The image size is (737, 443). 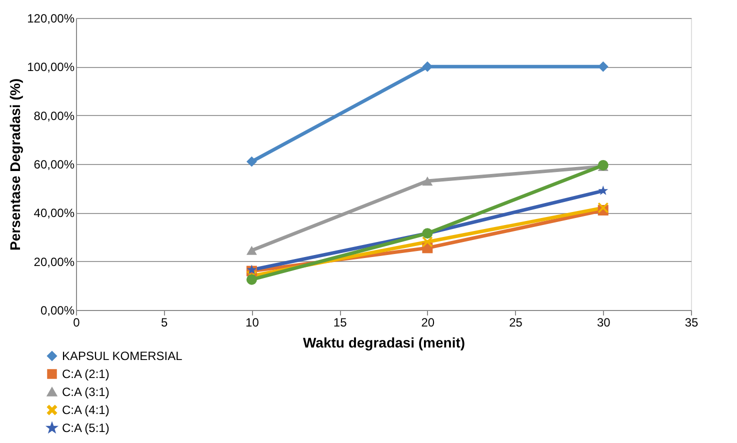 What do you see at coordinates (340, 323) in the screenshot?
I see `x-tick-label: 15` at bounding box center [340, 323].